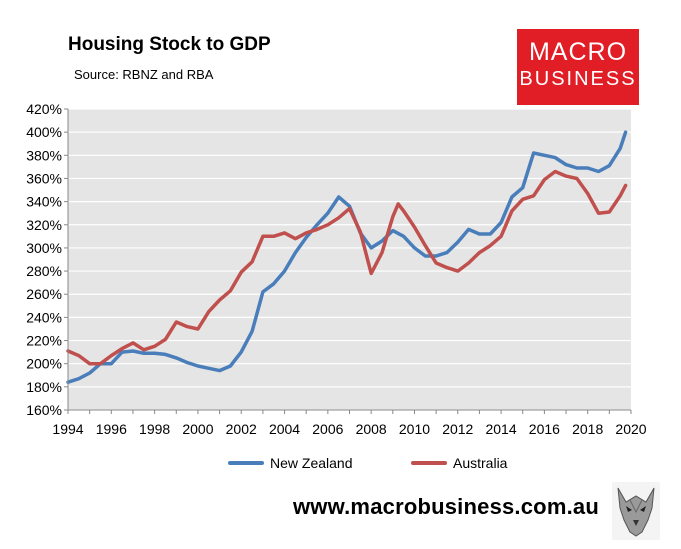  I want to click on legend-label-australia: Australia, so click(480, 463).